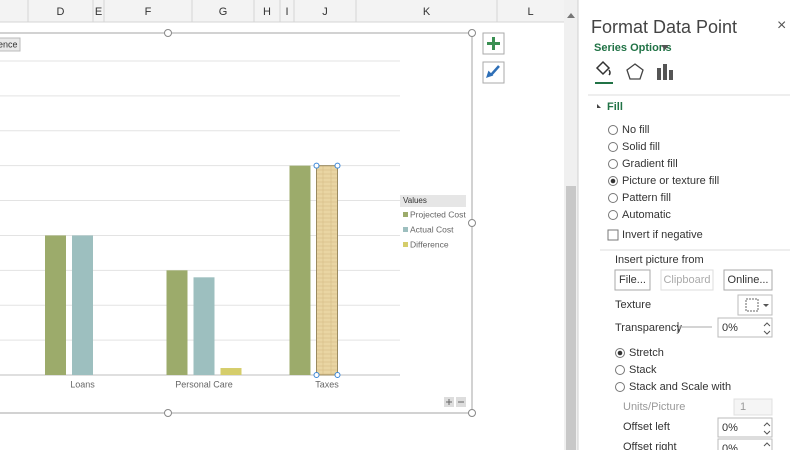 The width and height of the screenshot is (800, 450). I want to click on offset-right-value: 0%, so click(730, 446).